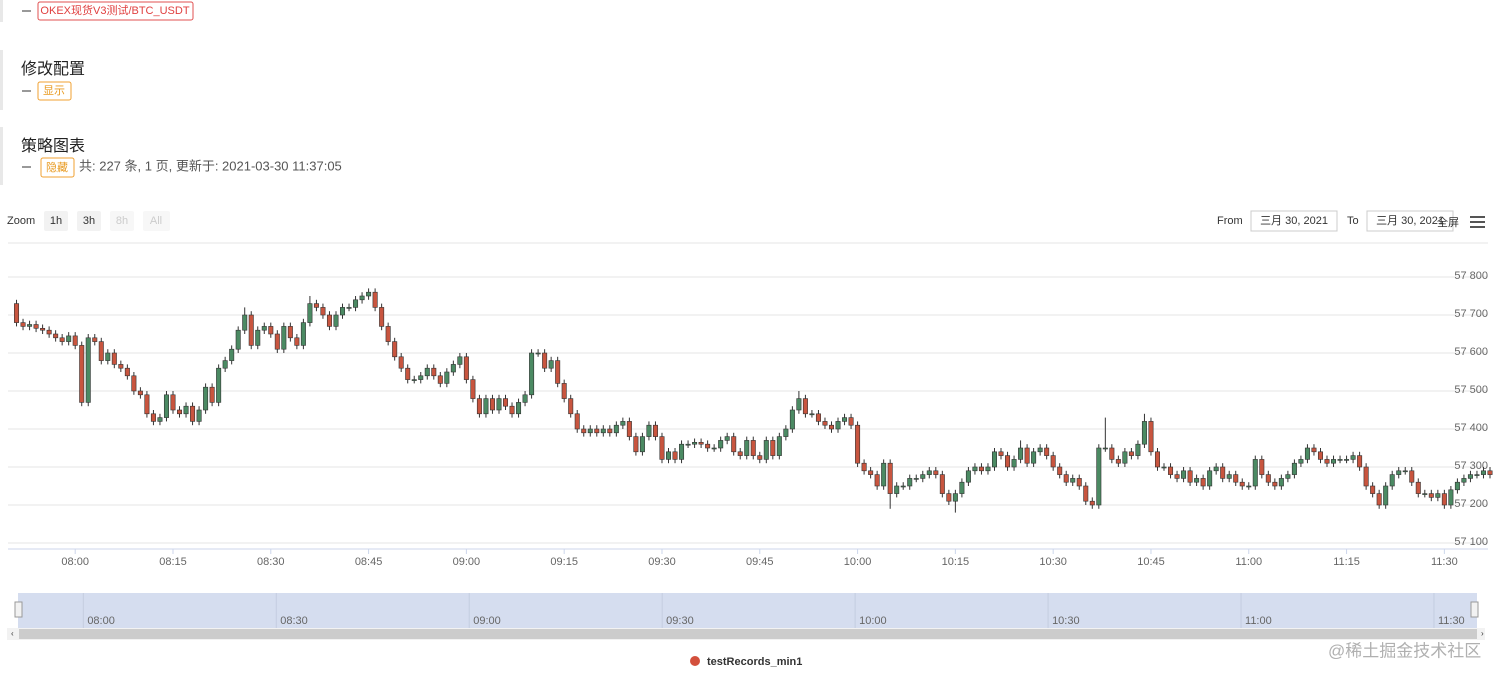 The height and width of the screenshot is (683, 1512). What do you see at coordinates (1451, 621) in the screenshot?
I see `navigator-tick-label: 11:30` at bounding box center [1451, 621].